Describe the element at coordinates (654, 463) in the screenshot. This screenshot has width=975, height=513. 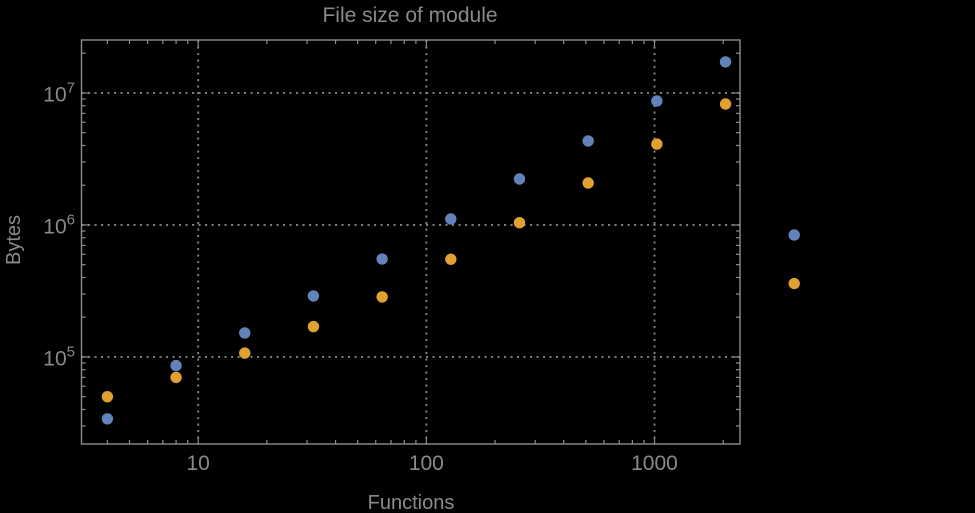
I see `x-tick-label: 1000` at that location.